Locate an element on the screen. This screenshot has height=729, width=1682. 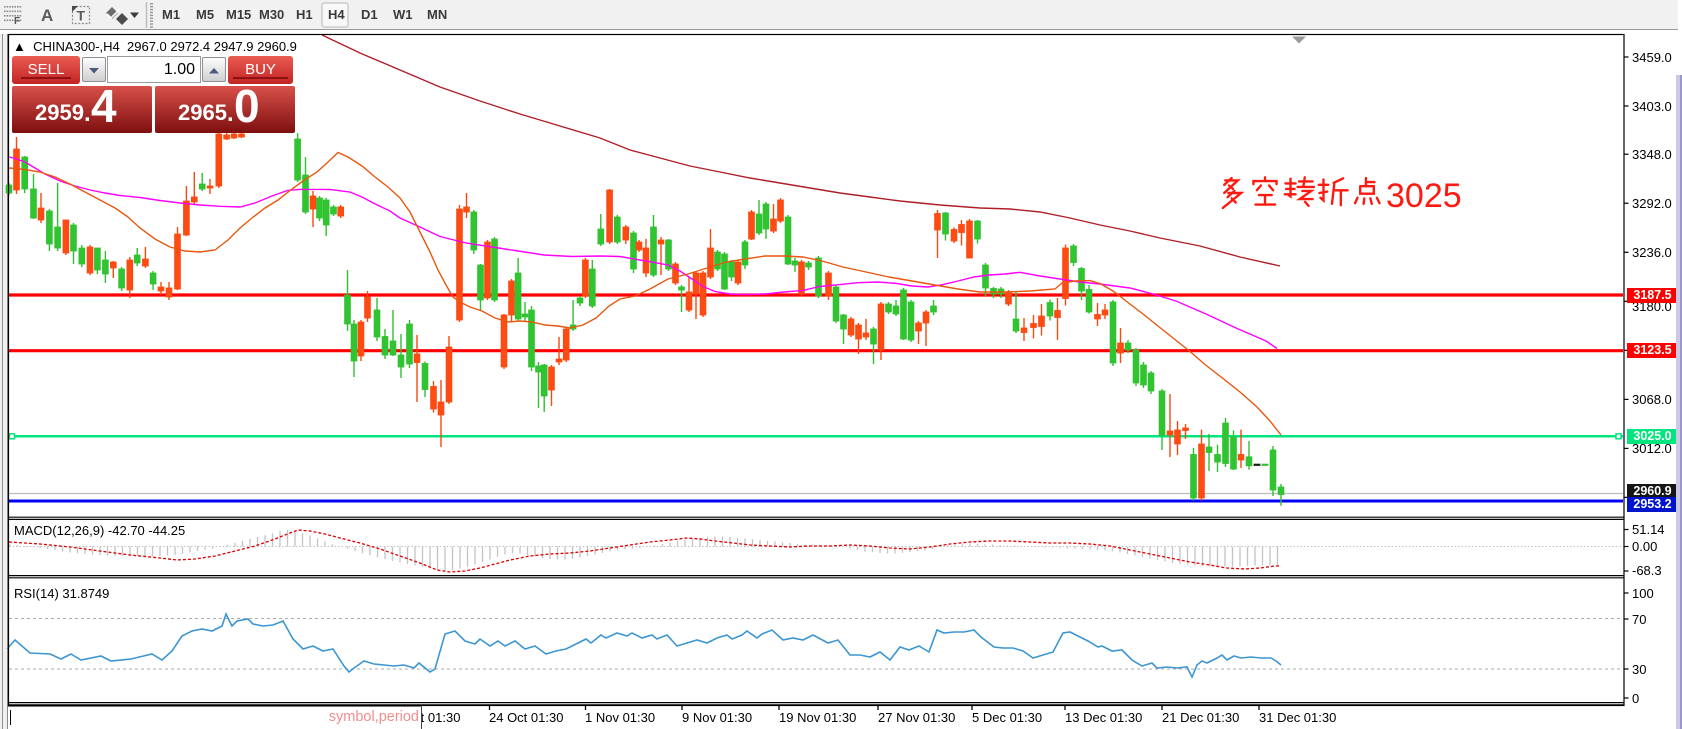
svg-text: A is located at coordinates (47, 15).